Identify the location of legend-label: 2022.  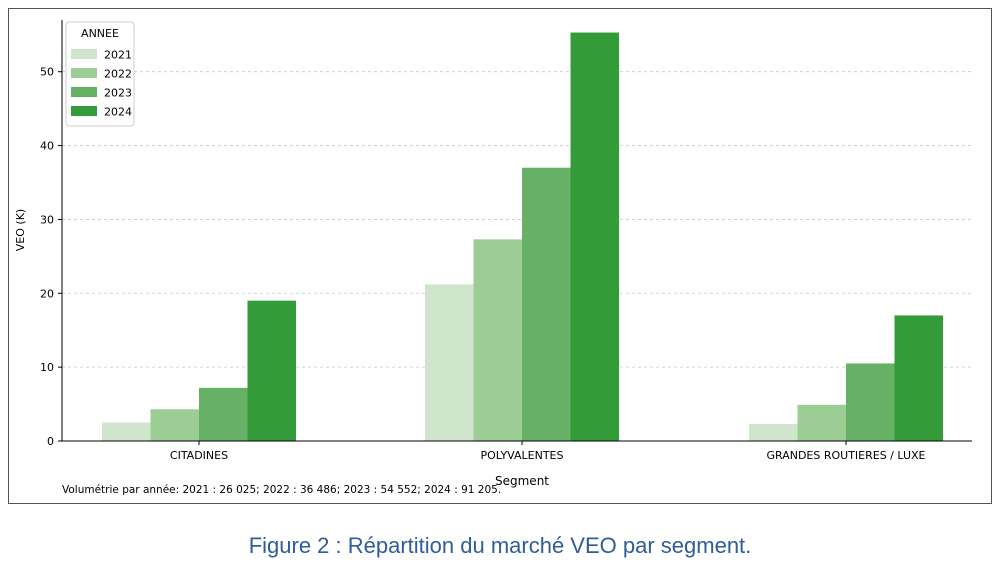
(118, 74).